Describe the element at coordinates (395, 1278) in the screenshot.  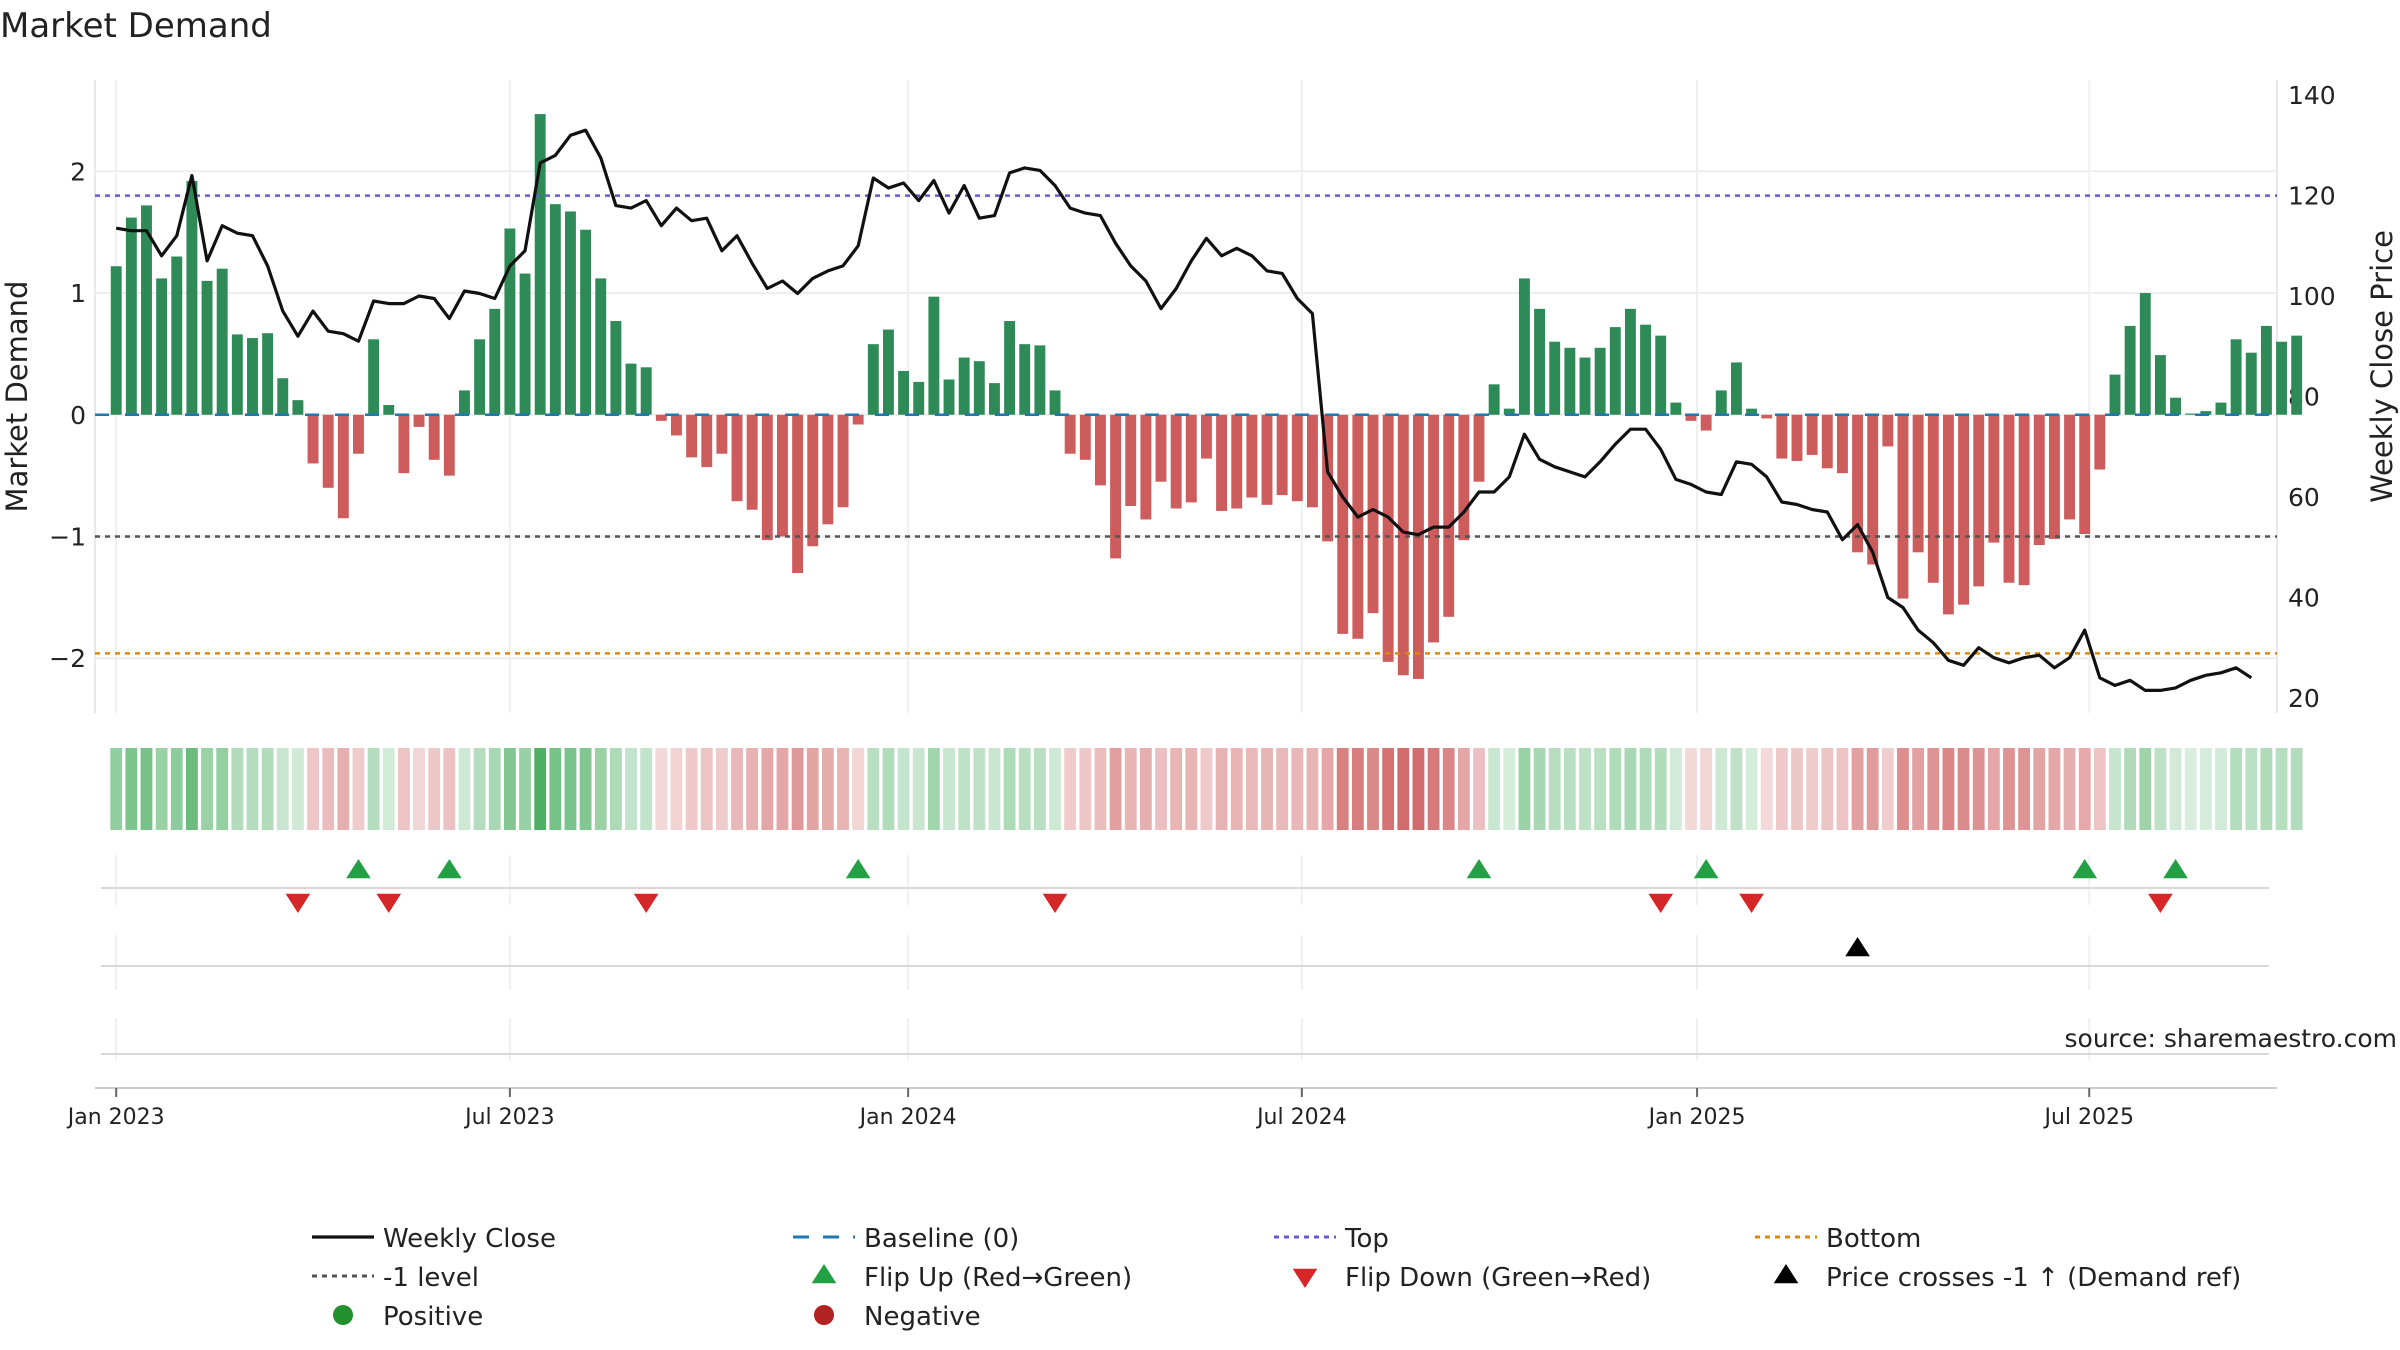
I see `legend-item: -1 level` at that location.